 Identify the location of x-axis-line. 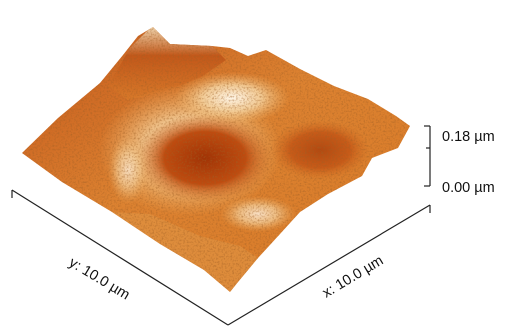
(329, 265).